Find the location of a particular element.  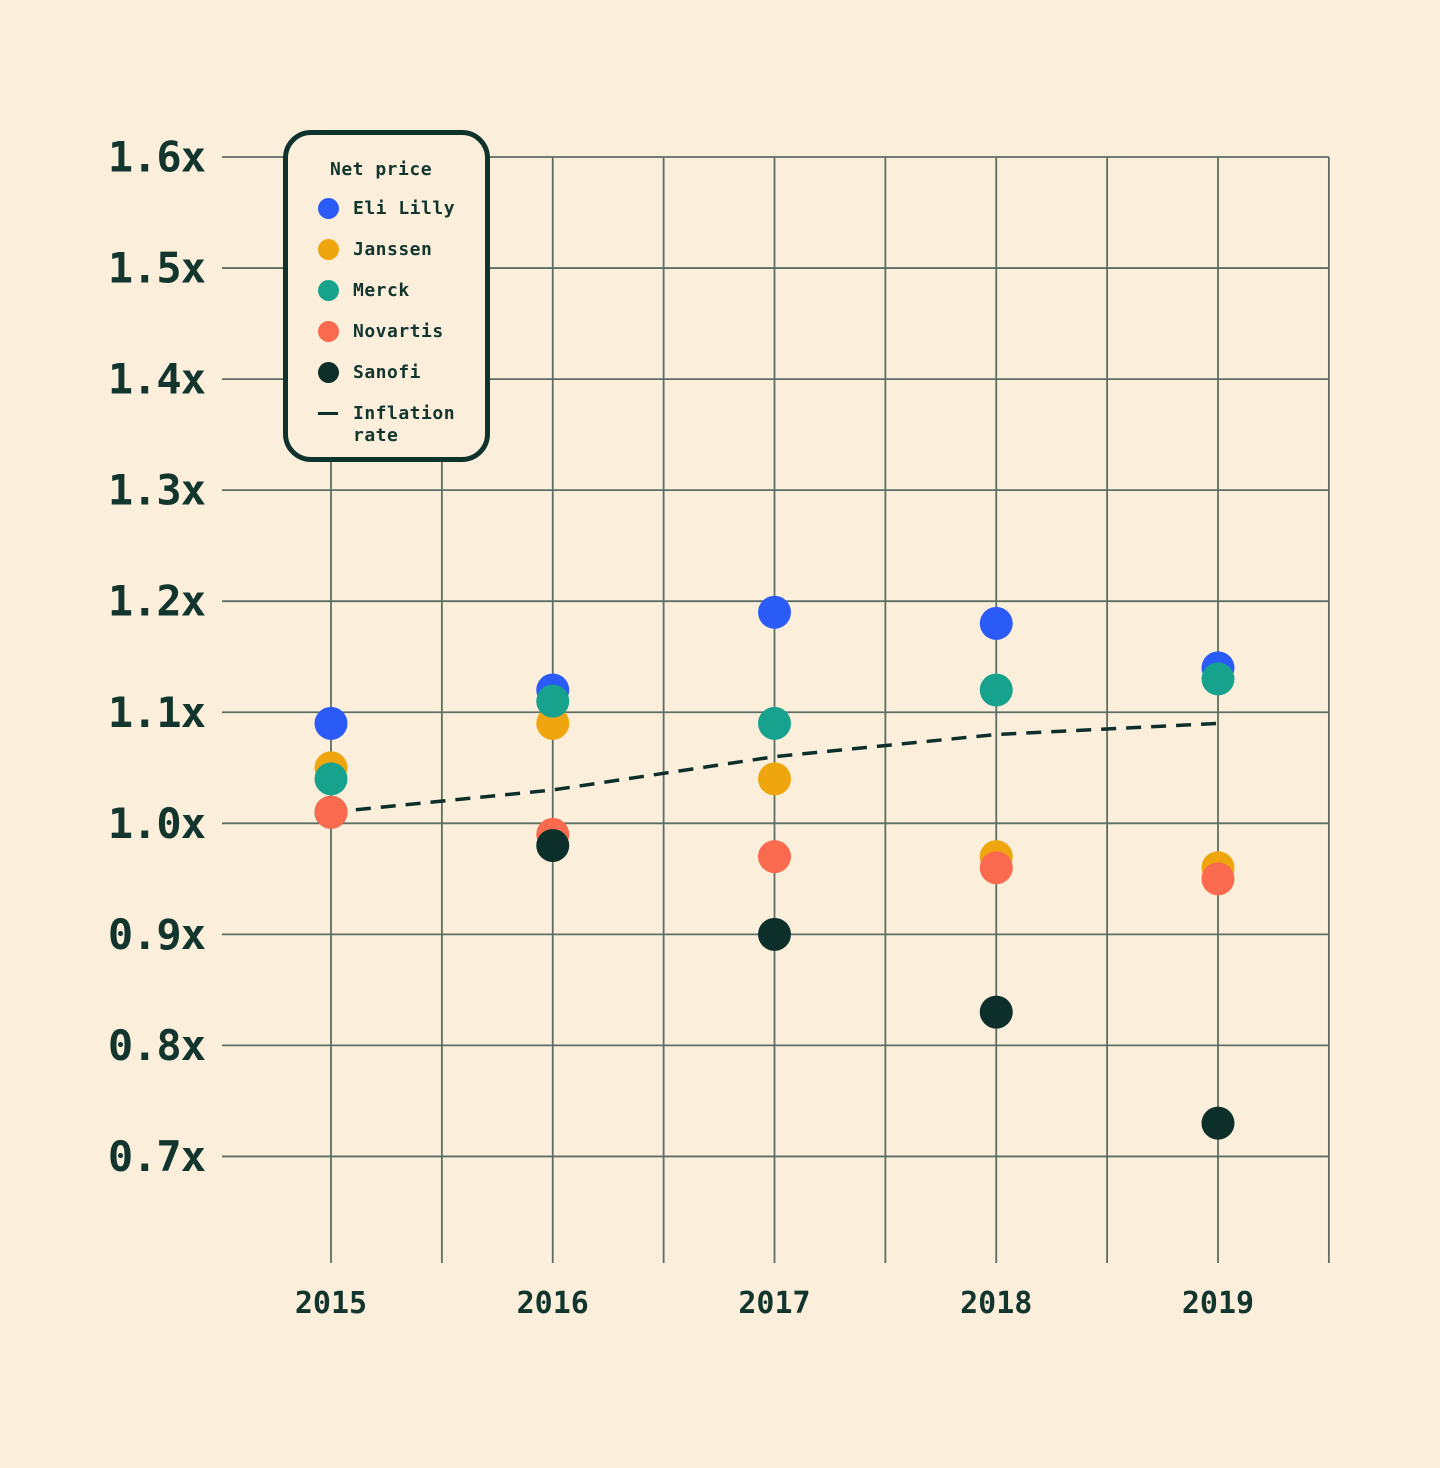

legend-item-label: Eli Lilly is located at coordinates (404, 208).